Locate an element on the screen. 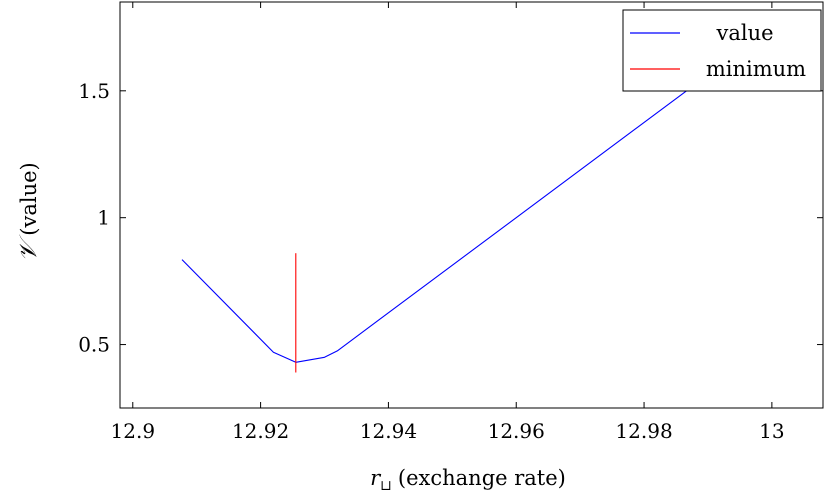  x-tick-label: 12.96 is located at coordinates (516, 431).